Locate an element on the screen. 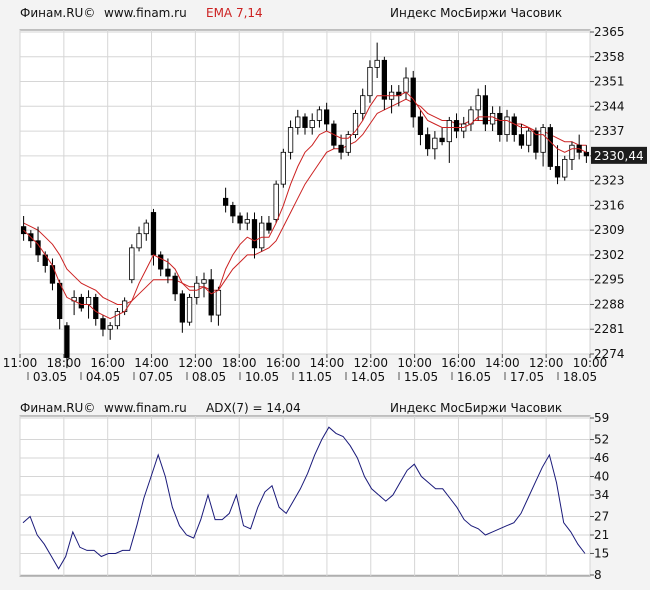  adx-header-indicator: ADX(7) = 14,04 is located at coordinates (253, 408).